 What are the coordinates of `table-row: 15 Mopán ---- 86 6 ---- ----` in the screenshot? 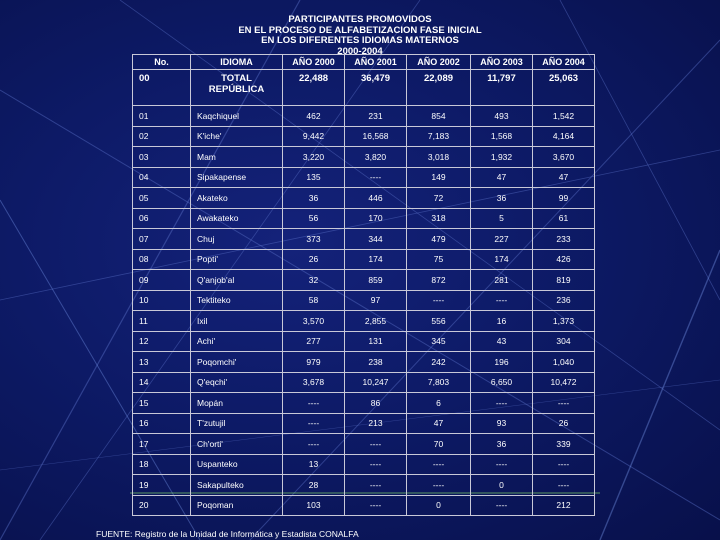 It's located at (363, 403).